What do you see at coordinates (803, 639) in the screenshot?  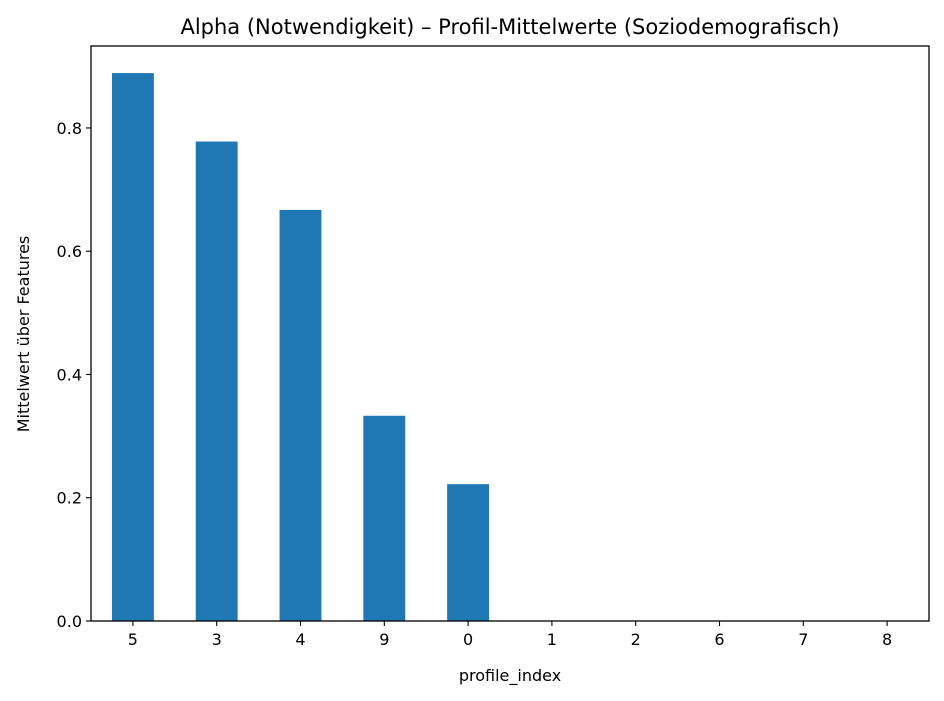 I see `x-tick-label: 7` at bounding box center [803, 639].